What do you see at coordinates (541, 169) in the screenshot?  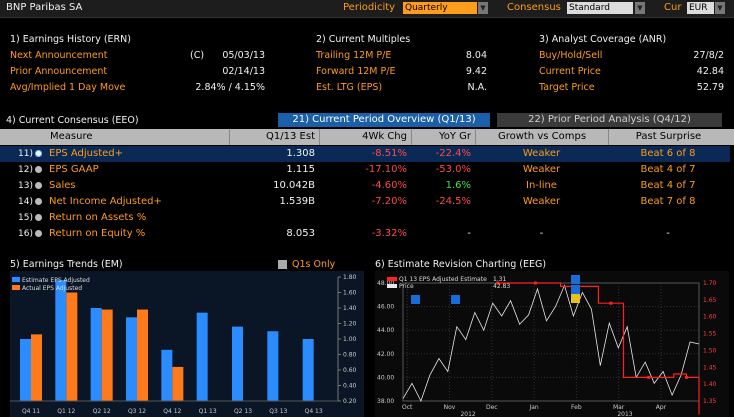 I see `growth-vs-comps: Weaker` at bounding box center [541, 169].